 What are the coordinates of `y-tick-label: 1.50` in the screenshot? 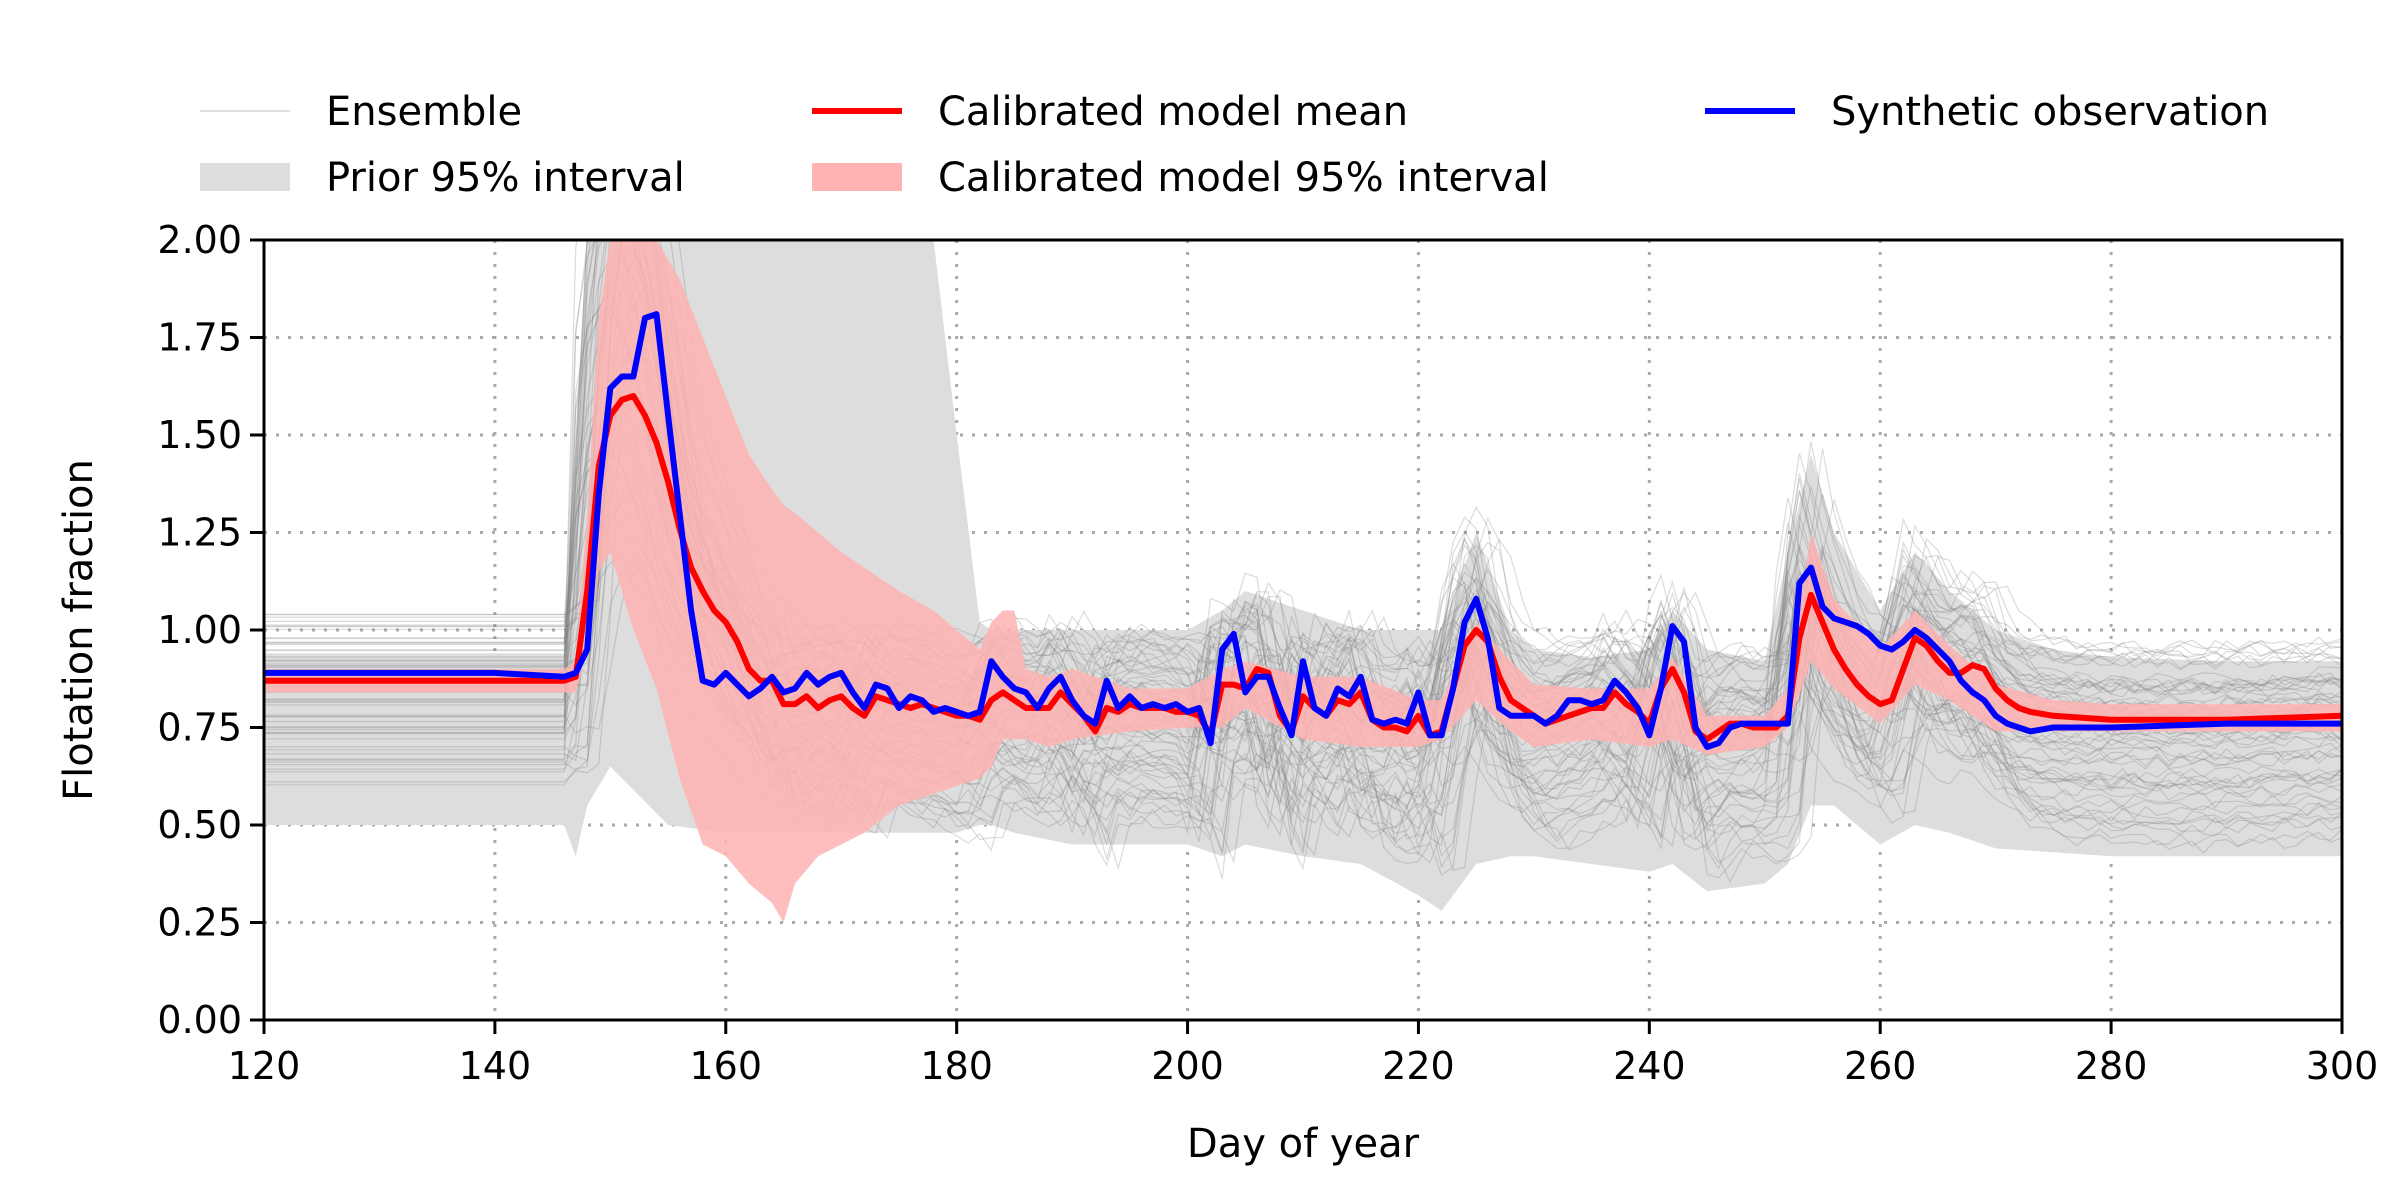 It's located at (199, 435).